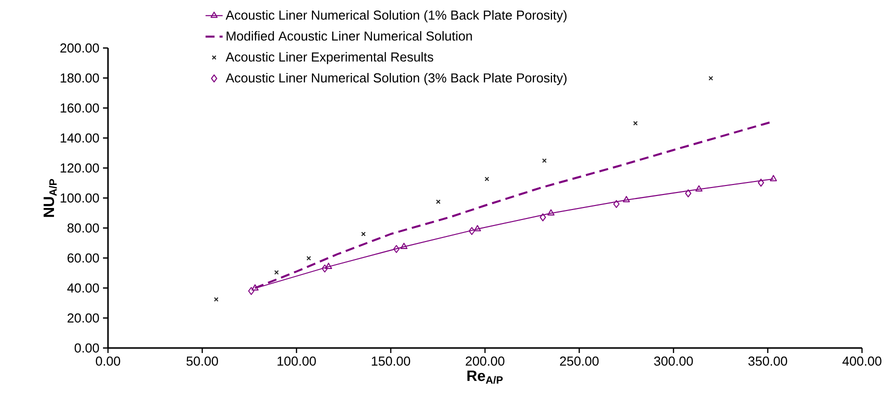 The image size is (896, 410). Describe the element at coordinates (79, 108) in the screenshot. I see `y-tick-label: 160.00` at that location.